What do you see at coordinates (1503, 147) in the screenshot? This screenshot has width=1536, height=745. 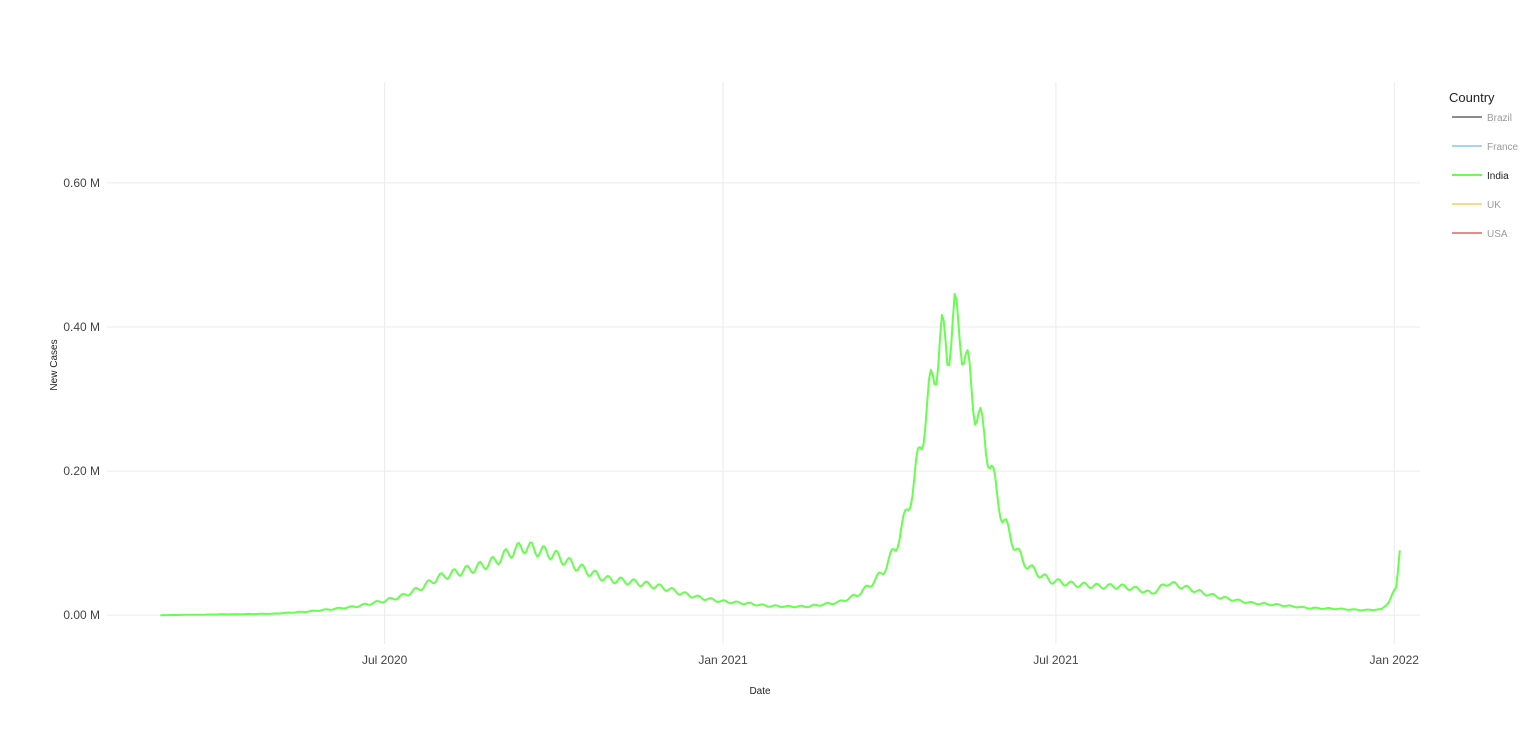 I see `legend-label-france: France` at bounding box center [1503, 147].